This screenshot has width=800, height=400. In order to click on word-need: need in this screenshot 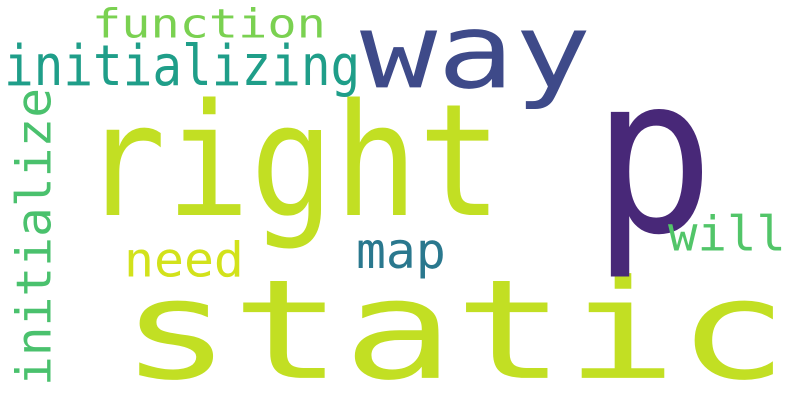, I will do `click(184, 259)`.